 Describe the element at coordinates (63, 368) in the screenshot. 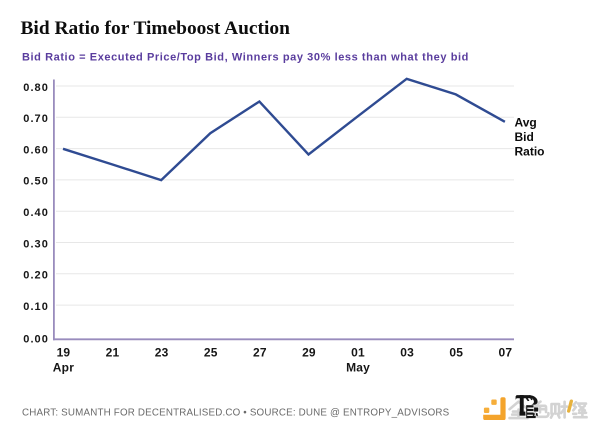

I see `svg-text: Apr` at that location.